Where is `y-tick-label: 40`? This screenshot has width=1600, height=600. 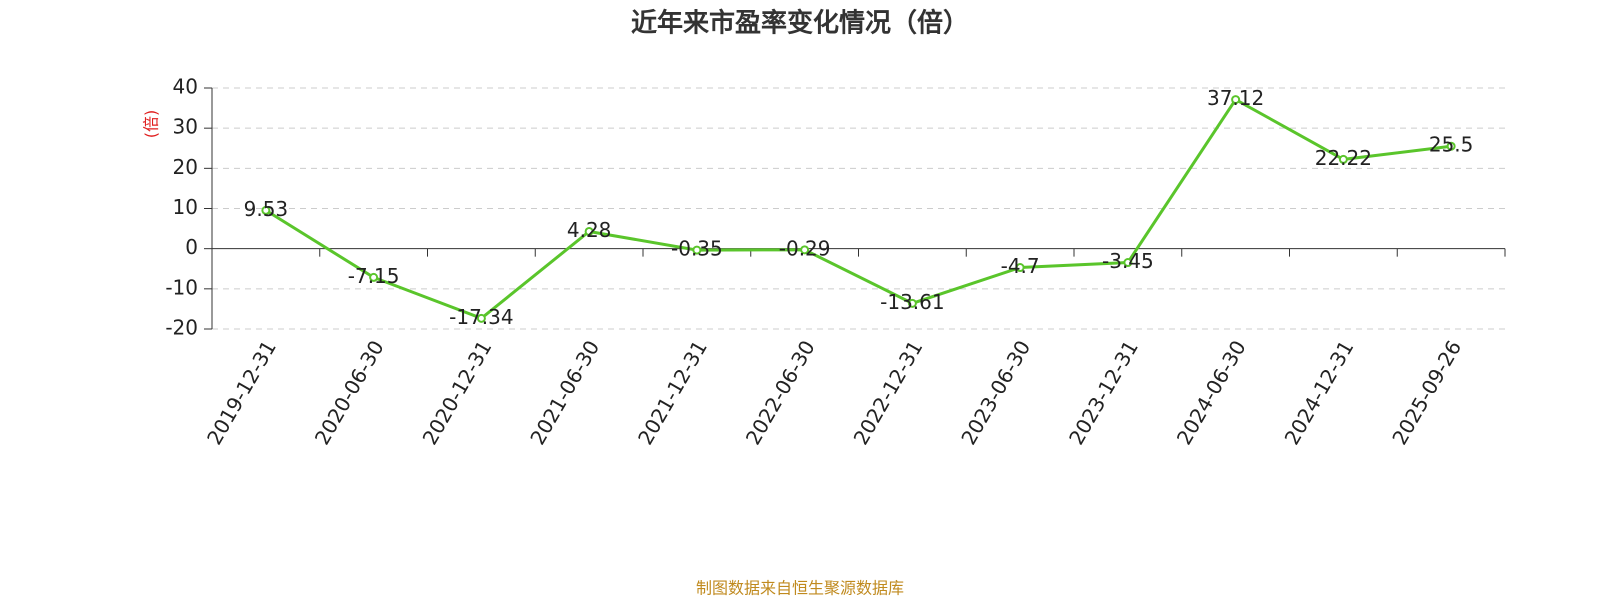
y-tick-label: 40 is located at coordinates (185, 87).